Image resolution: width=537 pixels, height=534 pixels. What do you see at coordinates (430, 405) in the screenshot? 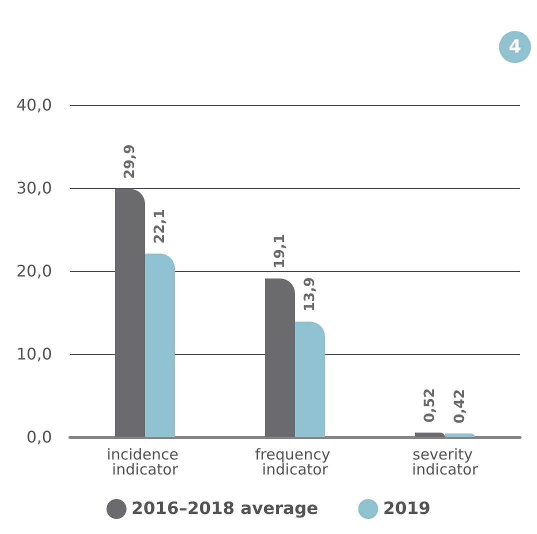
I see `data-label: 0,52` at bounding box center [430, 405].